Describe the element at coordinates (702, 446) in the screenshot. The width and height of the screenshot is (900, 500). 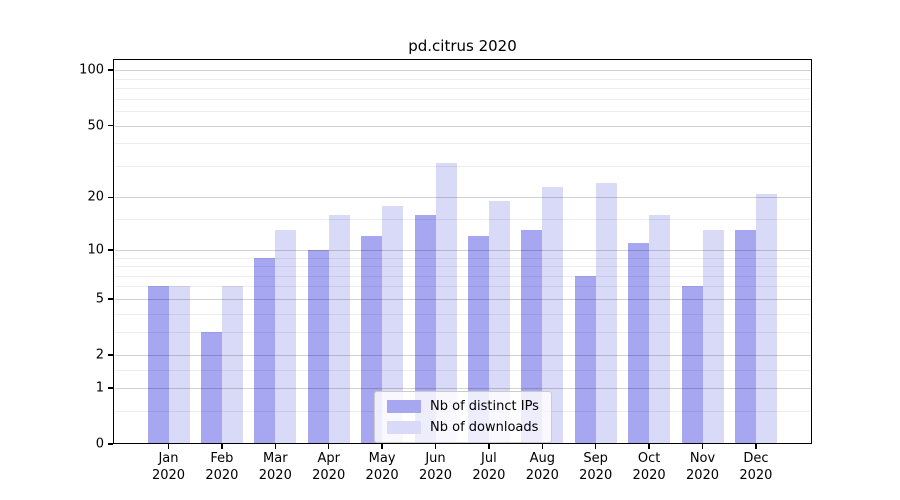
I see `x-tick-nov` at that location.